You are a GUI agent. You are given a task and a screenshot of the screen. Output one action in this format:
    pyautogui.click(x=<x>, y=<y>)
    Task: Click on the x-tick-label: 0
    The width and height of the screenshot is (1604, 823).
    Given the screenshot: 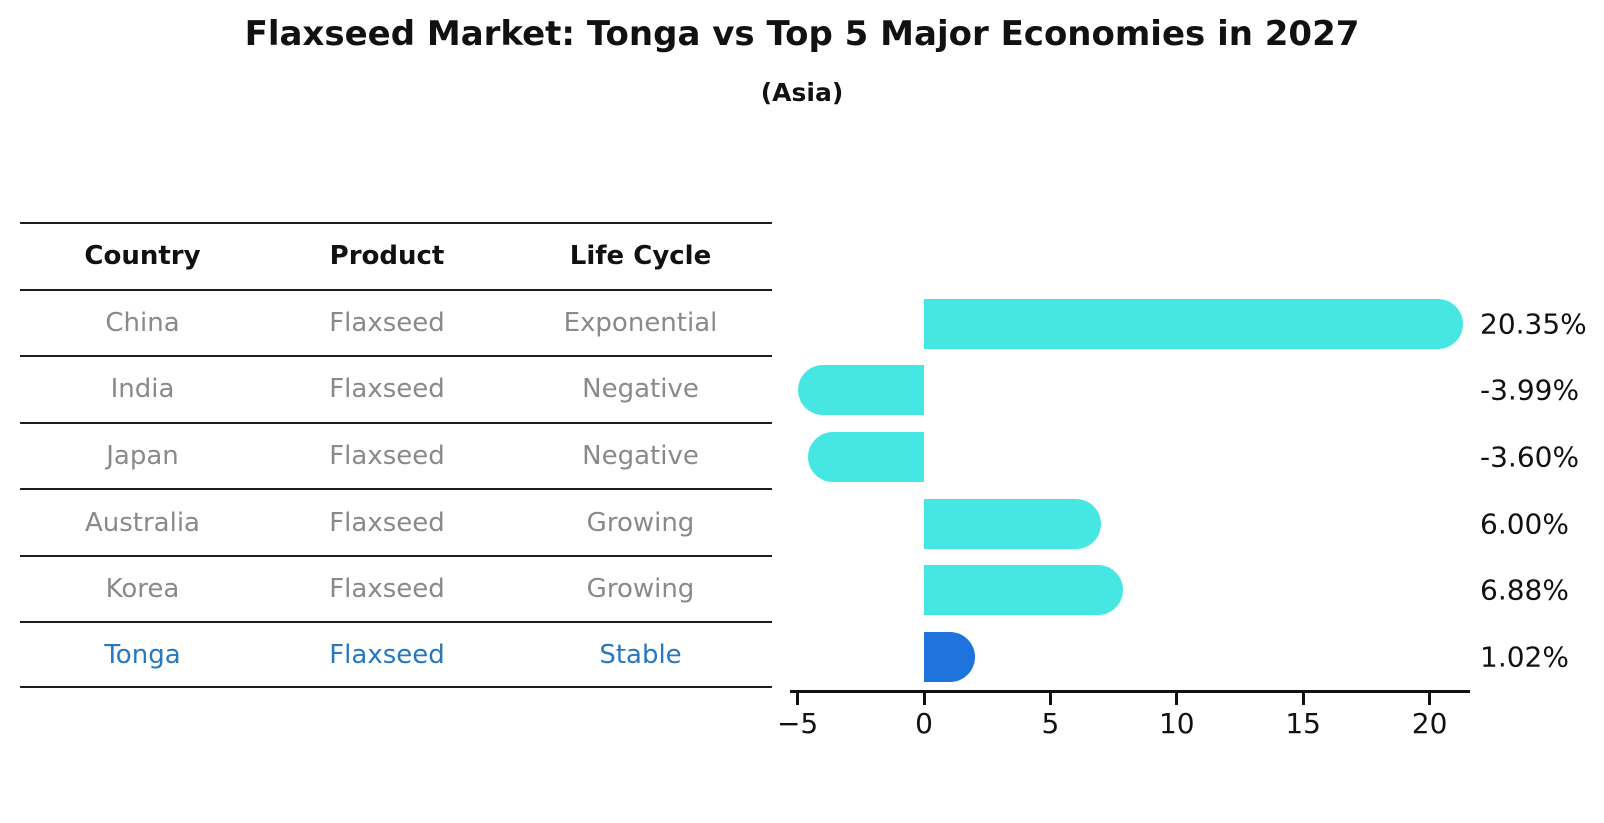 What is the action you would take?
    pyautogui.click(x=924, y=723)
    